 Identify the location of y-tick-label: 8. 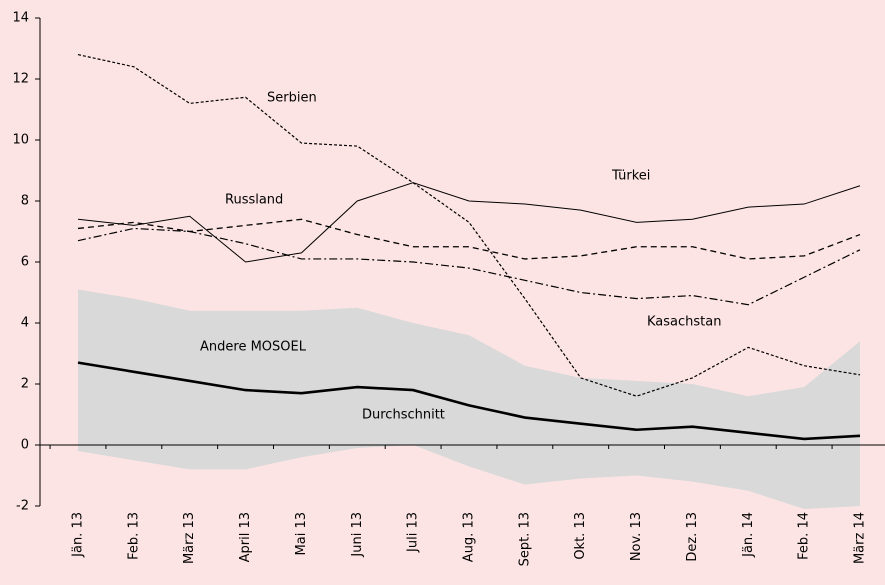
(25, 201).